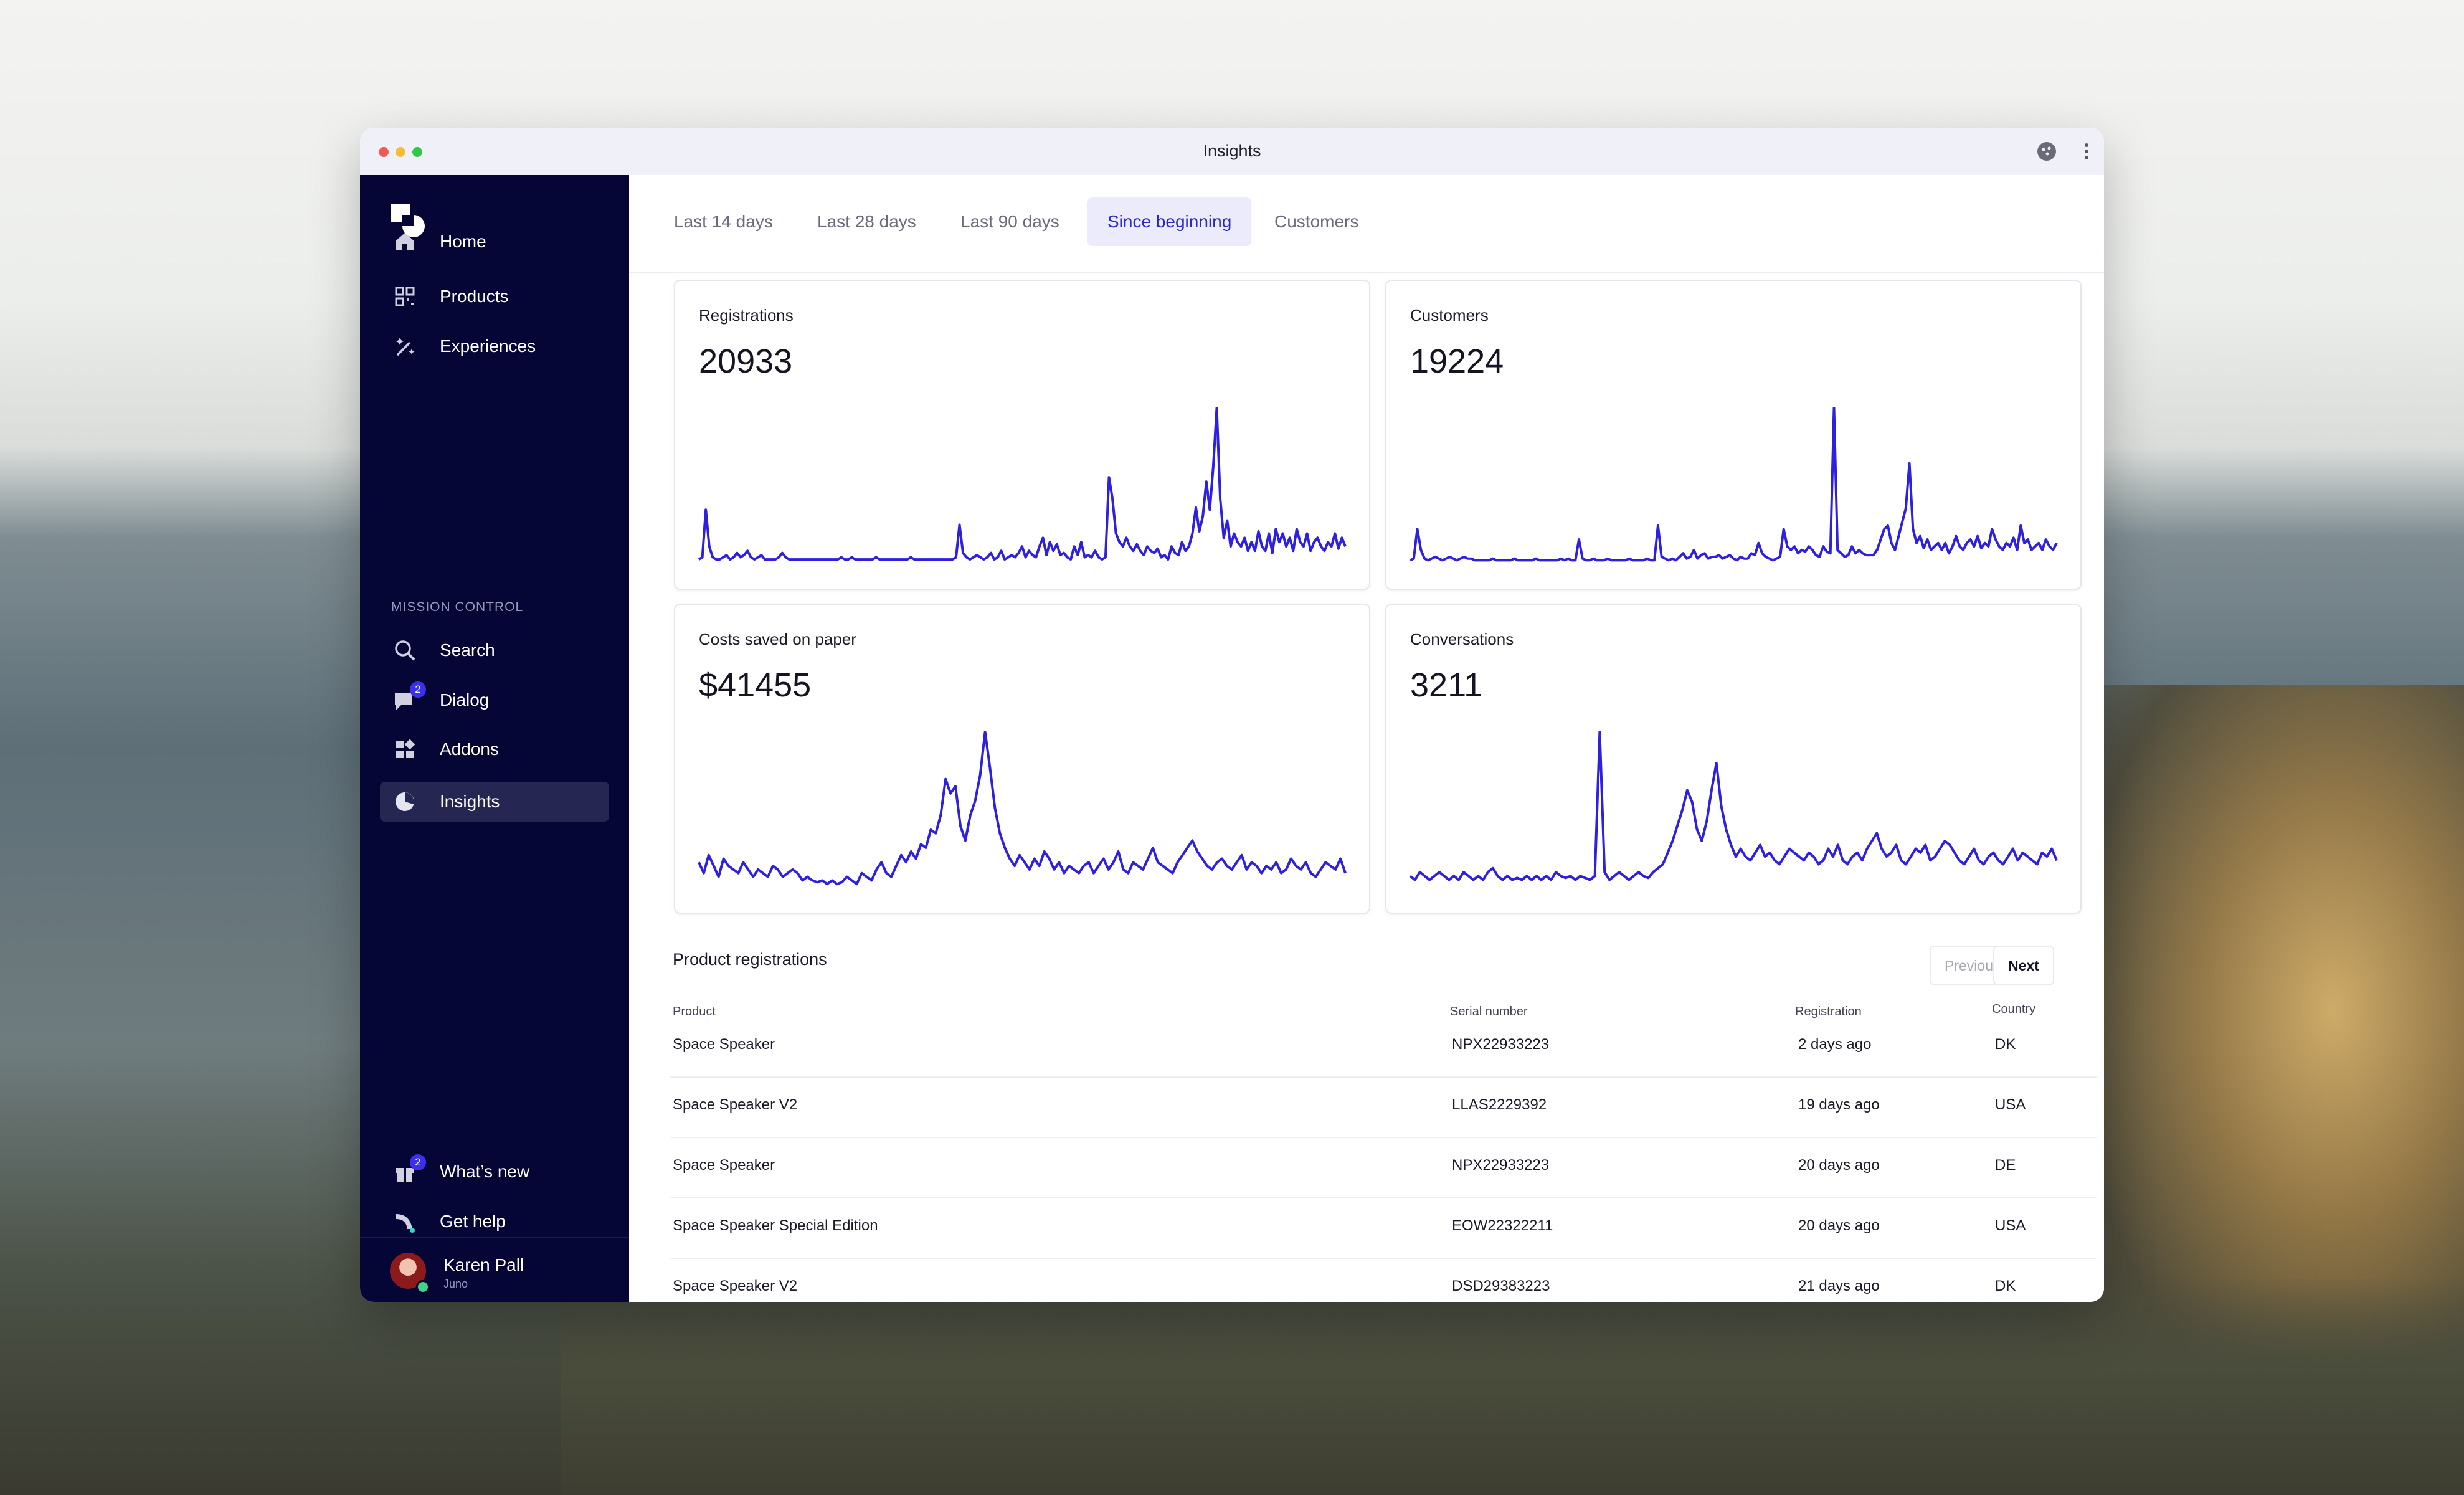 The width and height of the screenshot is (2464, 1495). Describe the element at coordinates (1835, 1044) in the screenshot. I see `cell-registration: 2 days ago` at that location.